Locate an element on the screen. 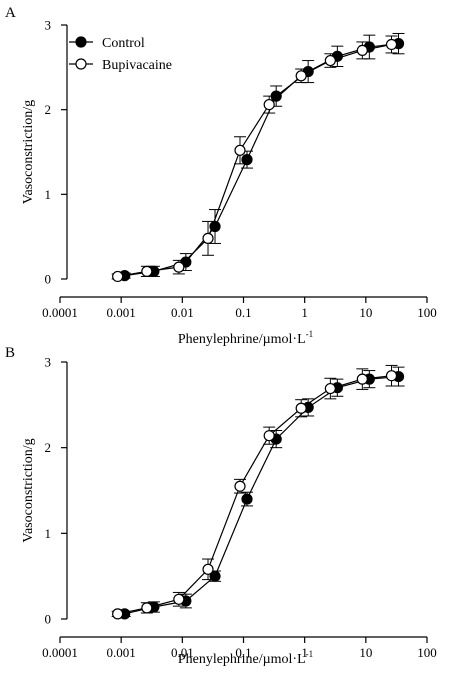 The width and height of the screenshot is (474, 687). legend-marker-bupivacaine is located at coordinates (81, 64).